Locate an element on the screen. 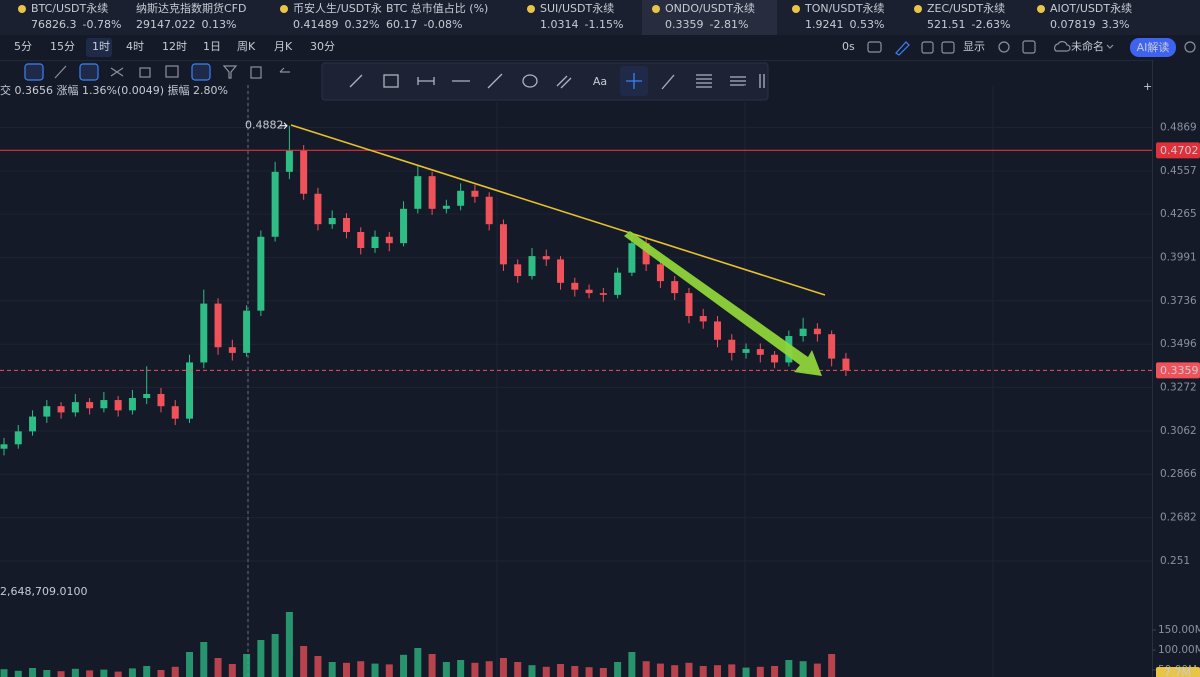 Image resolution: width=1200 pixels, height=677 pixels. screen-icon is located at coordinates (948, 47).